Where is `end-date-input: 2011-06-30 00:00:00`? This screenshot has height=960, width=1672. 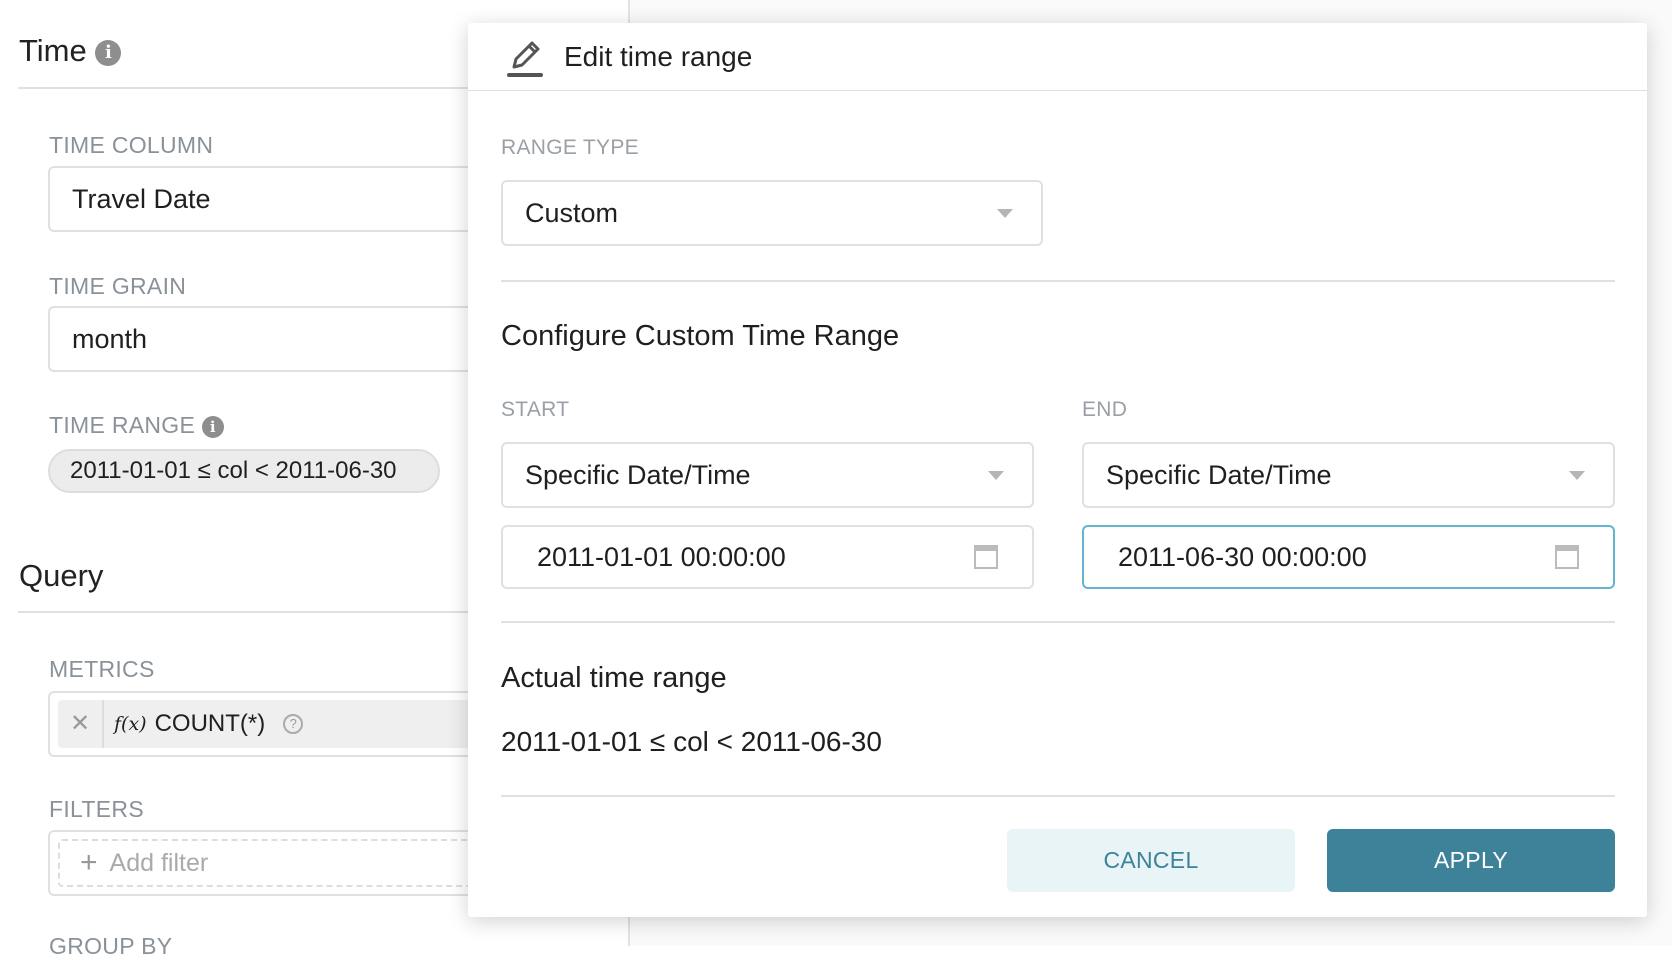 end-date-input: 2011-06-30 00:00:00 is located at coordinates (1348, 557).